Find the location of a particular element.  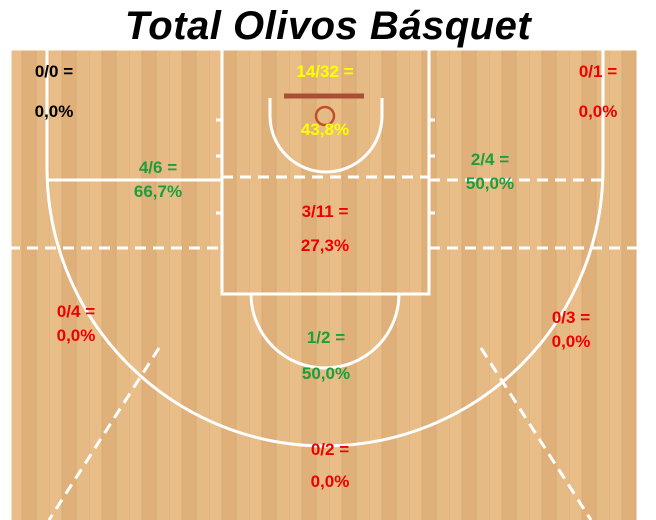

zone-restricted-ratio: 14/32 = is located at coordinates (325, 71).